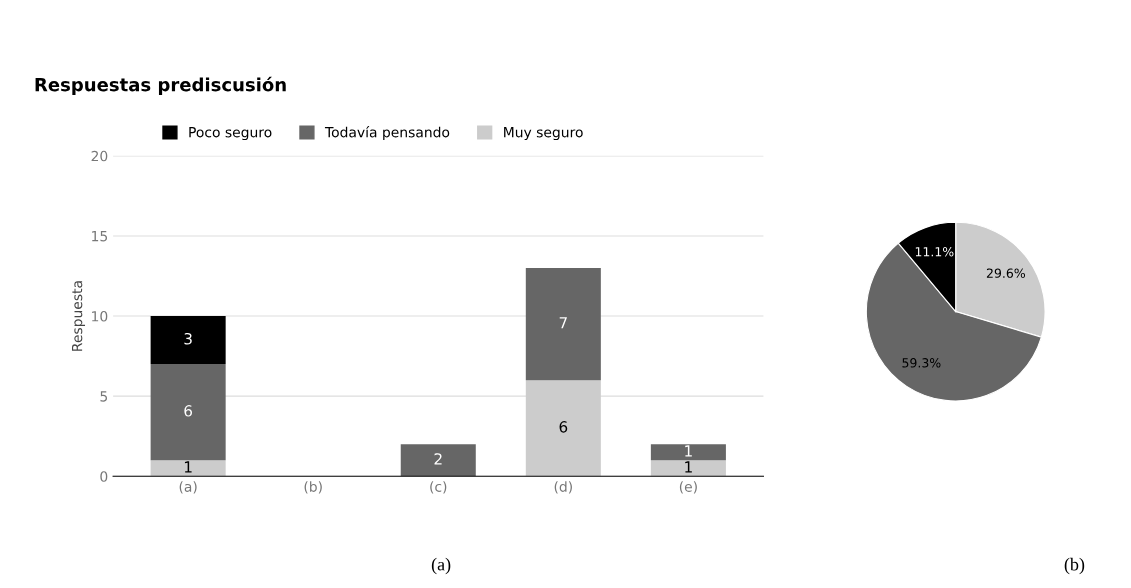  What do you see at coordinates (313, 487) in the screenshot?
I see `x-tick-label: (b)` at bounding box center [313, 487].